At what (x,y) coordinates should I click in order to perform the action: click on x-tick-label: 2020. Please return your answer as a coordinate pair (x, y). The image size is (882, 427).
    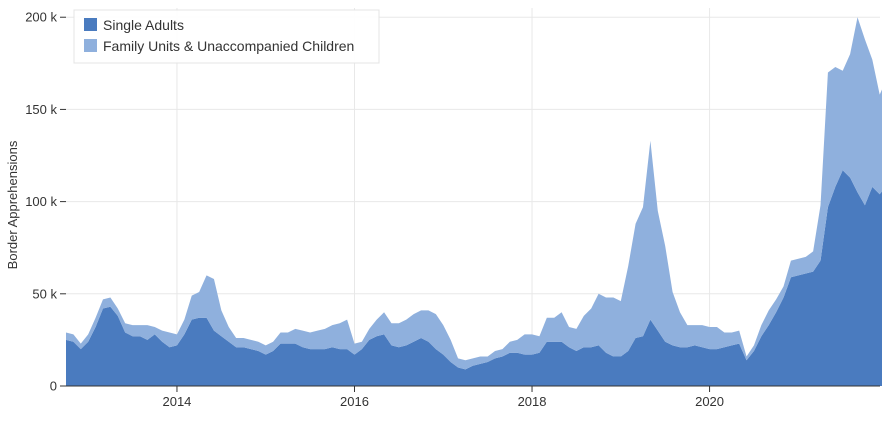
    Looking at the image, I should click on (709, 401).